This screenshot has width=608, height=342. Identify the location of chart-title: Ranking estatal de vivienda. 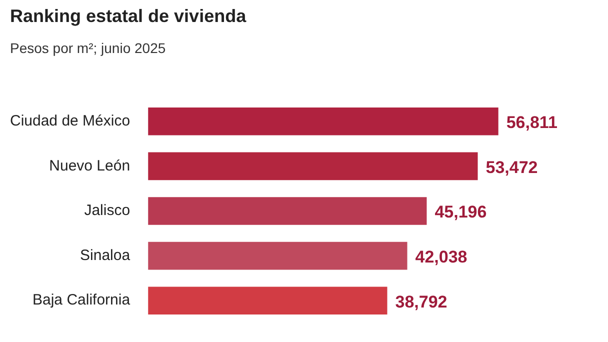
(128, 16).